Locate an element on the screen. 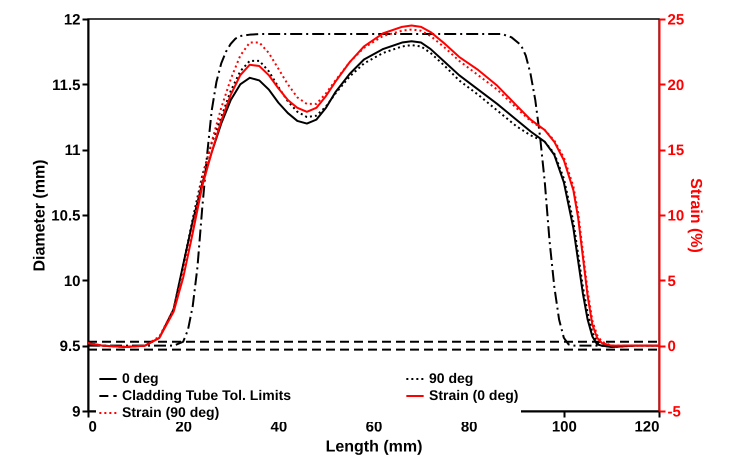  x-tick-label: 120 is located at coordinates (647, 427).